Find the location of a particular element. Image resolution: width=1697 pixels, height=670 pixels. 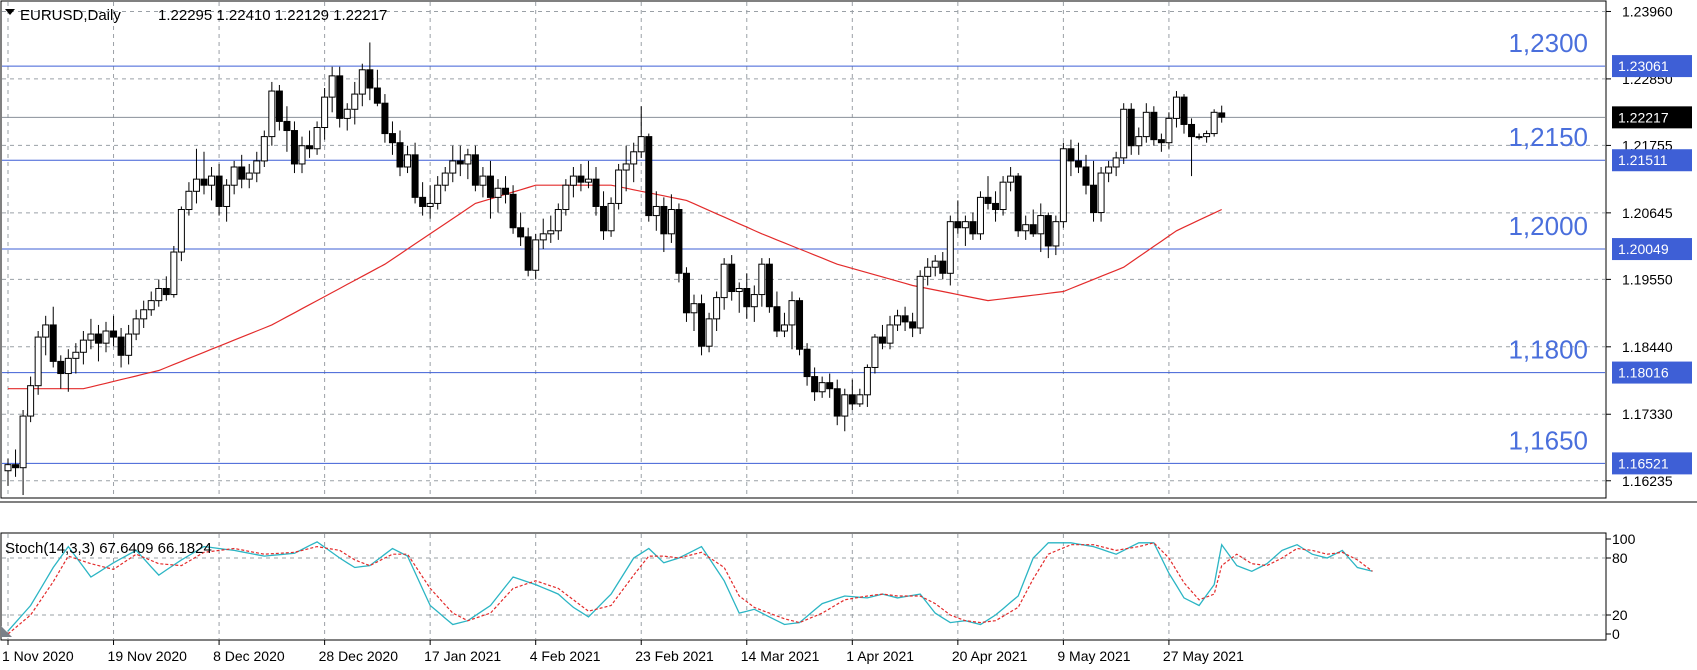

date-tick-label: 28 Dec 2020 is located at coordinates (359, 656).